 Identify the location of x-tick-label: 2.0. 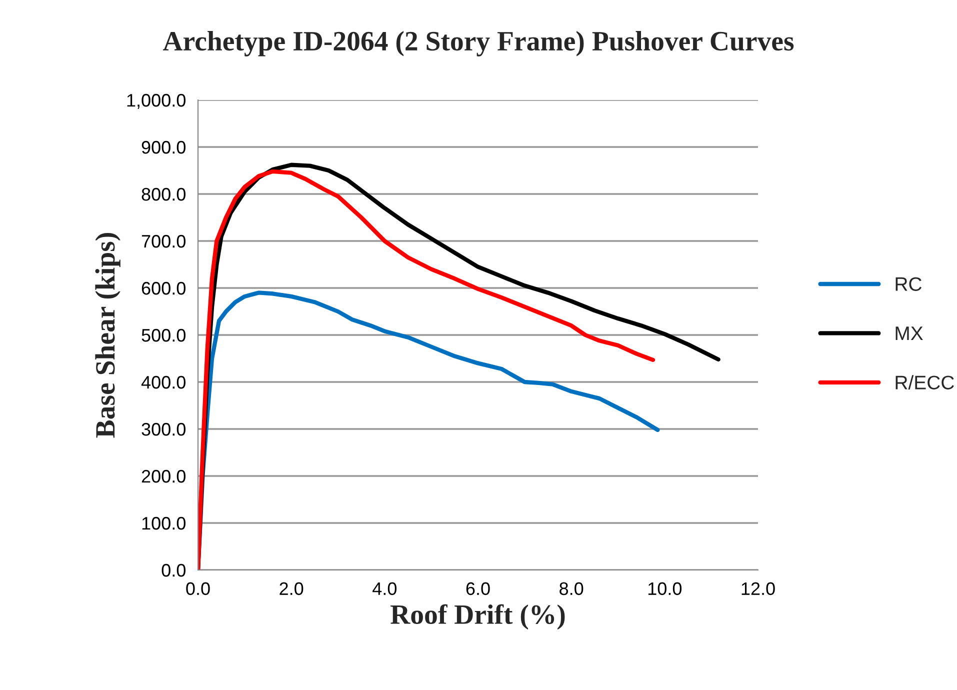
(292, 589).